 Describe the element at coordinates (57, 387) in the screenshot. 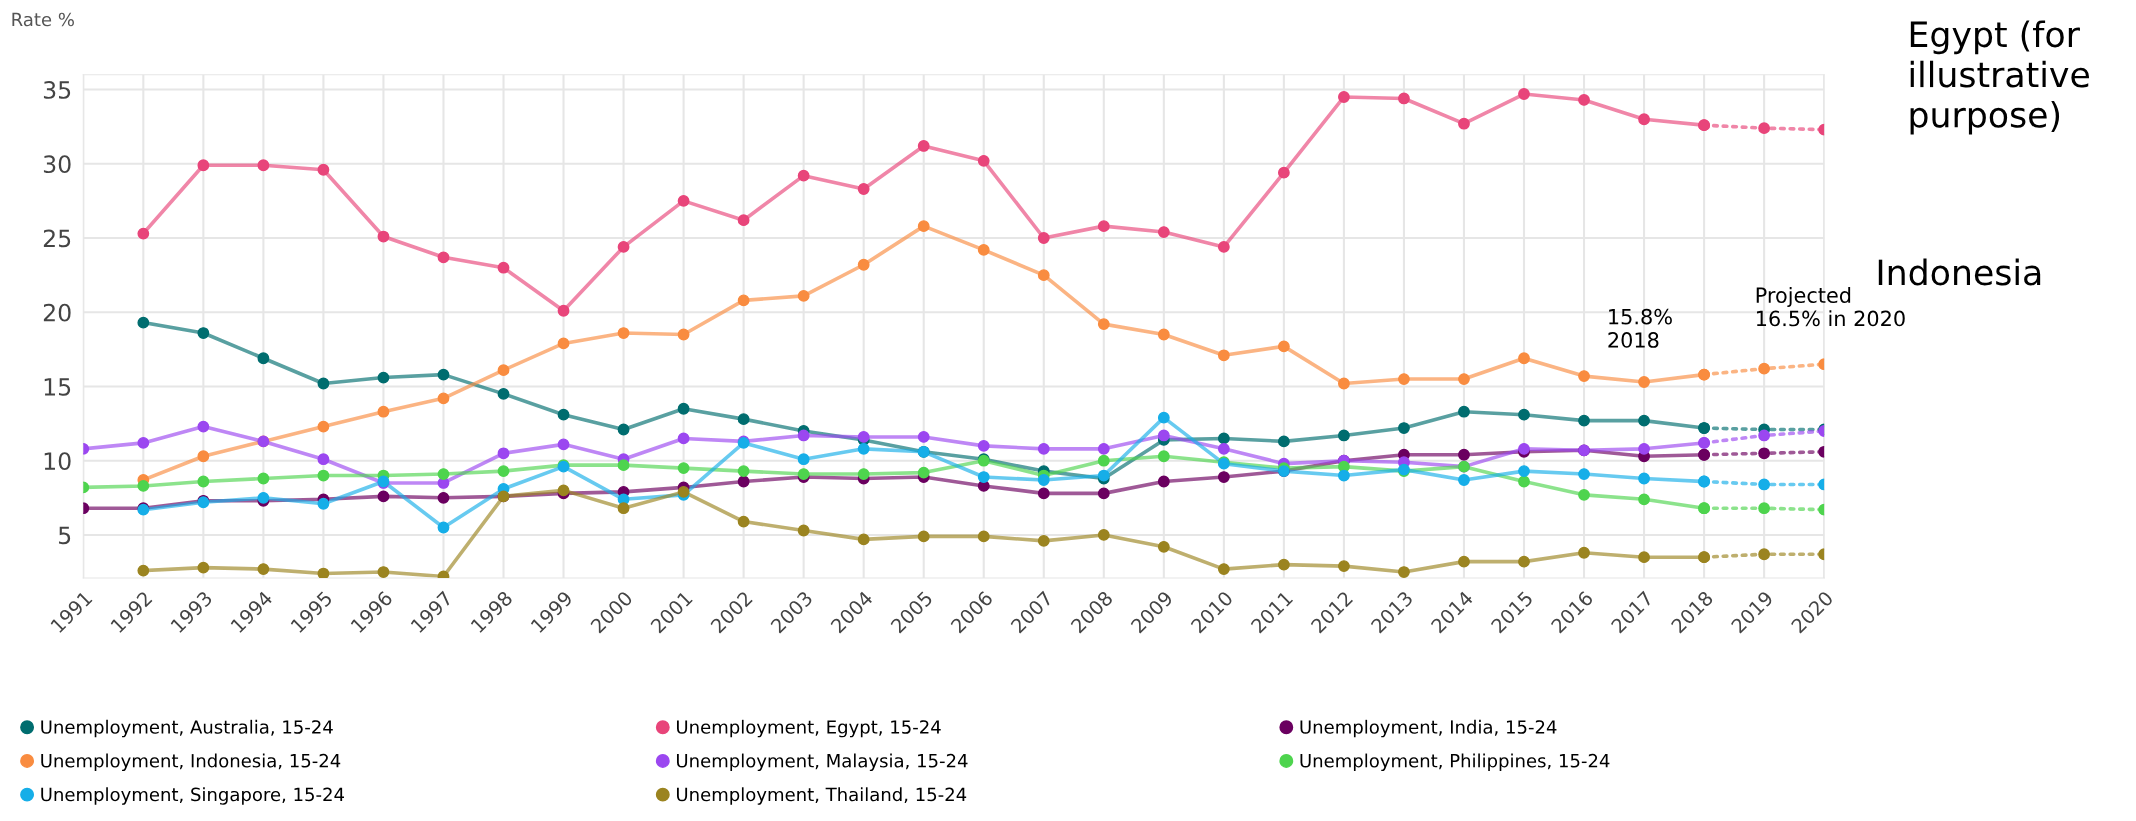

I see `y-tick-label: 15` at that location.